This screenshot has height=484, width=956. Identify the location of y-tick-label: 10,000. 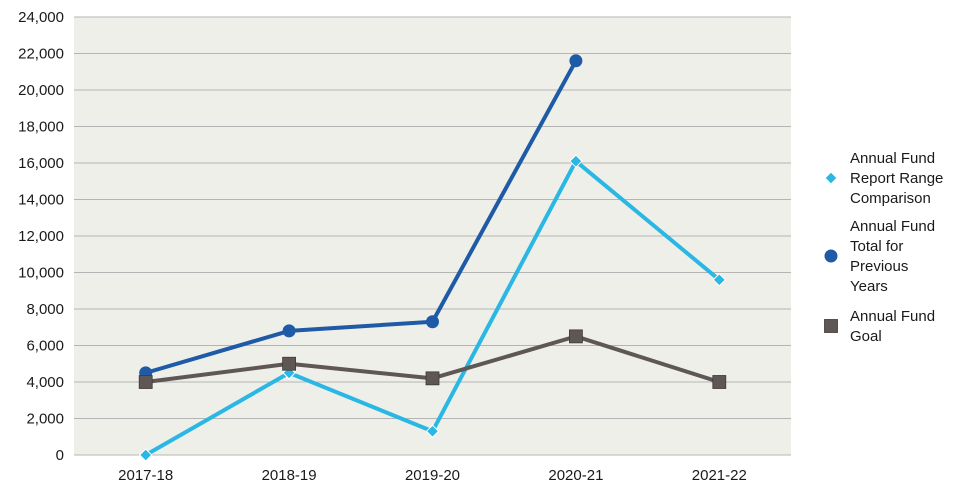
(41, 273).